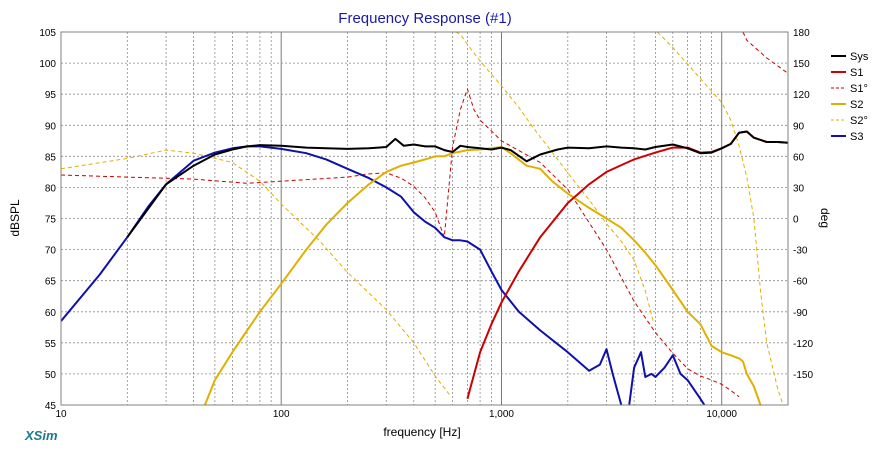 The width and height of the screenshot is (893, 455). I want to click on y-tick-label: 60, so click(51, 313).